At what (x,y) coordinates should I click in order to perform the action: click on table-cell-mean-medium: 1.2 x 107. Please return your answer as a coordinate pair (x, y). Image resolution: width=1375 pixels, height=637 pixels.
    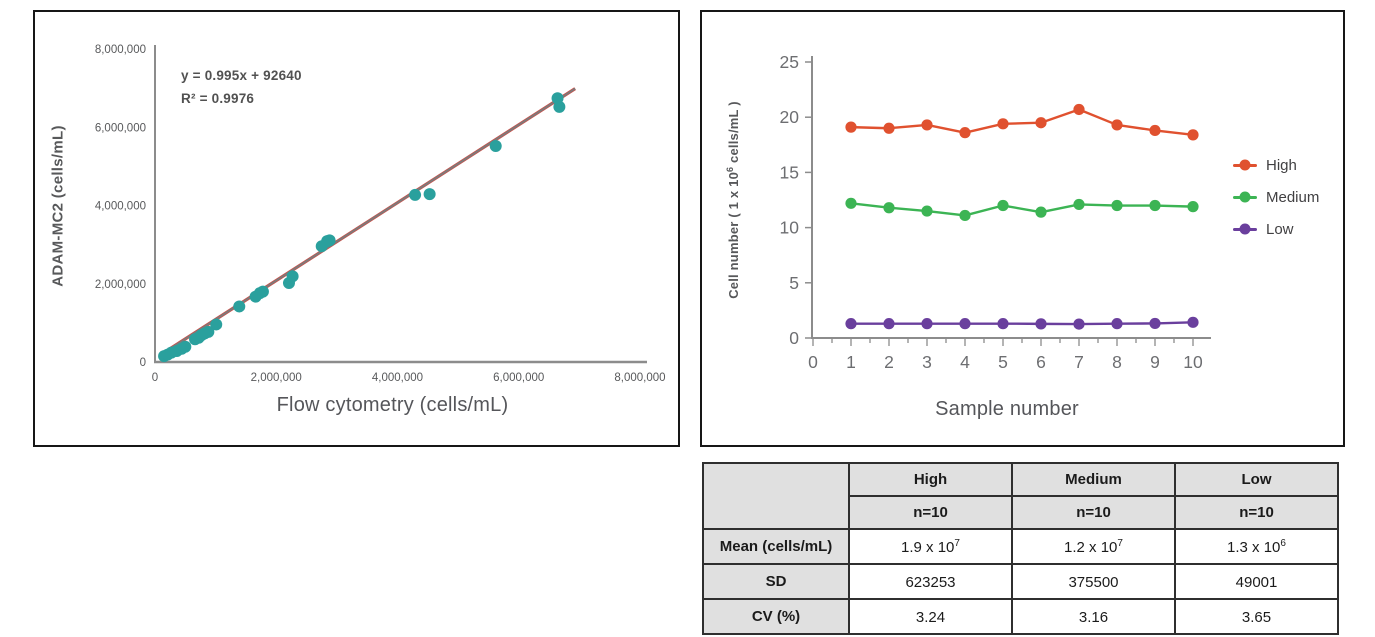
    Looking at the image, I should click on (1093, 546).